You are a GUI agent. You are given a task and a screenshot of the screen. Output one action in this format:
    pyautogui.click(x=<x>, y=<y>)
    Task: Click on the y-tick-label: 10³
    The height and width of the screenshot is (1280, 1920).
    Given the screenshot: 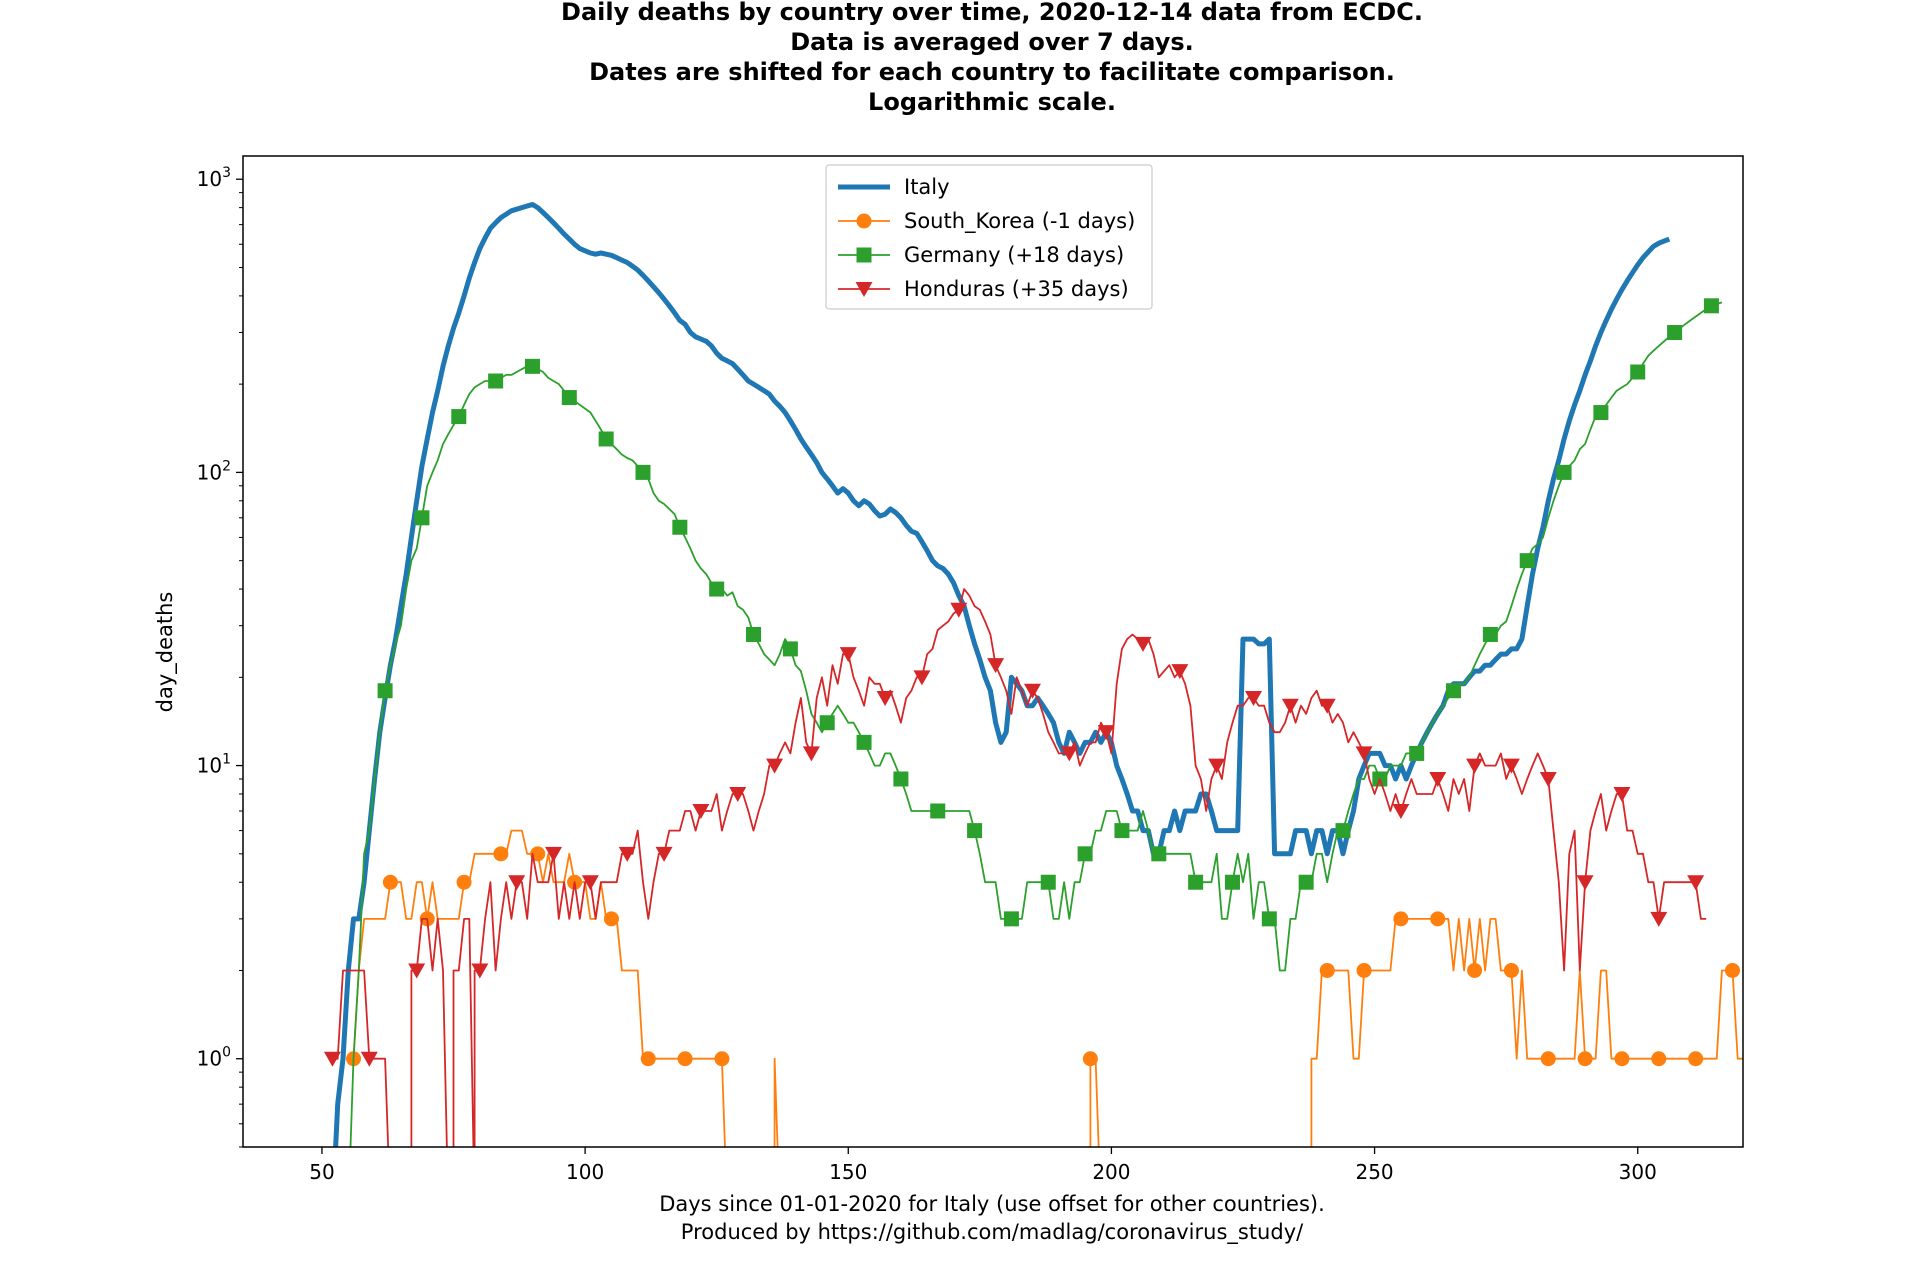 What is the action you would take?
    pyautogui.click(x=214, y=178)
    